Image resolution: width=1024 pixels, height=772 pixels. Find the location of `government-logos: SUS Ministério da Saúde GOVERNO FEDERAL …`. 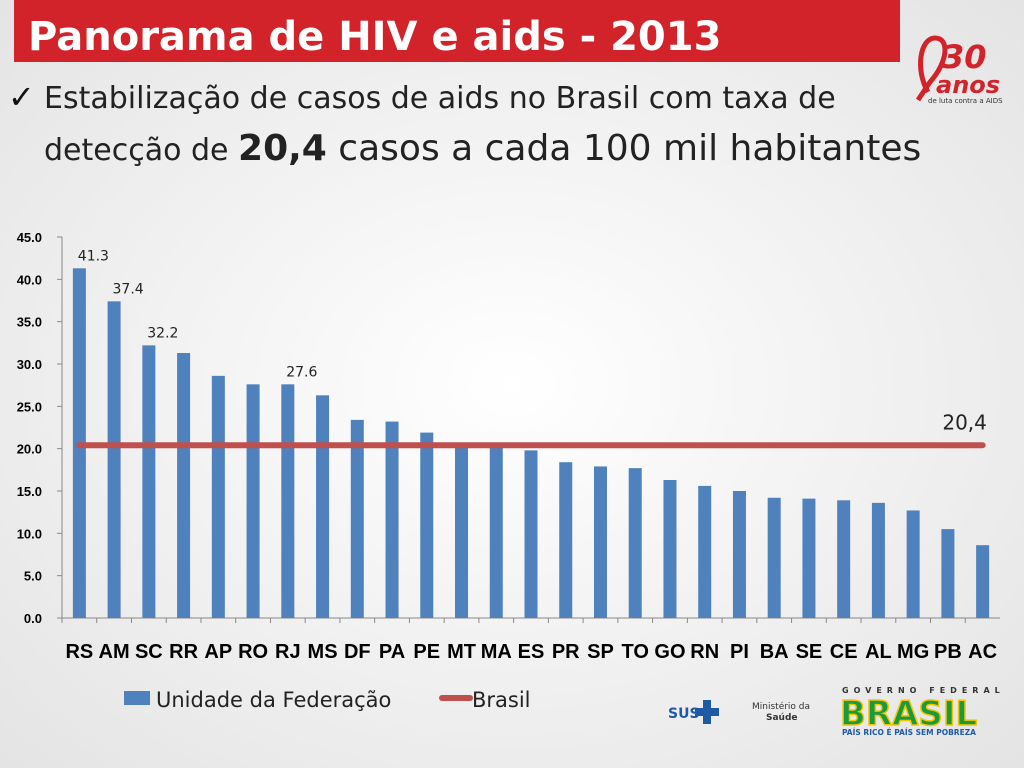

government-logos: SUS Ministério da Saúde GOVERNO FEDERAL … is located at coordinates (836, 711).